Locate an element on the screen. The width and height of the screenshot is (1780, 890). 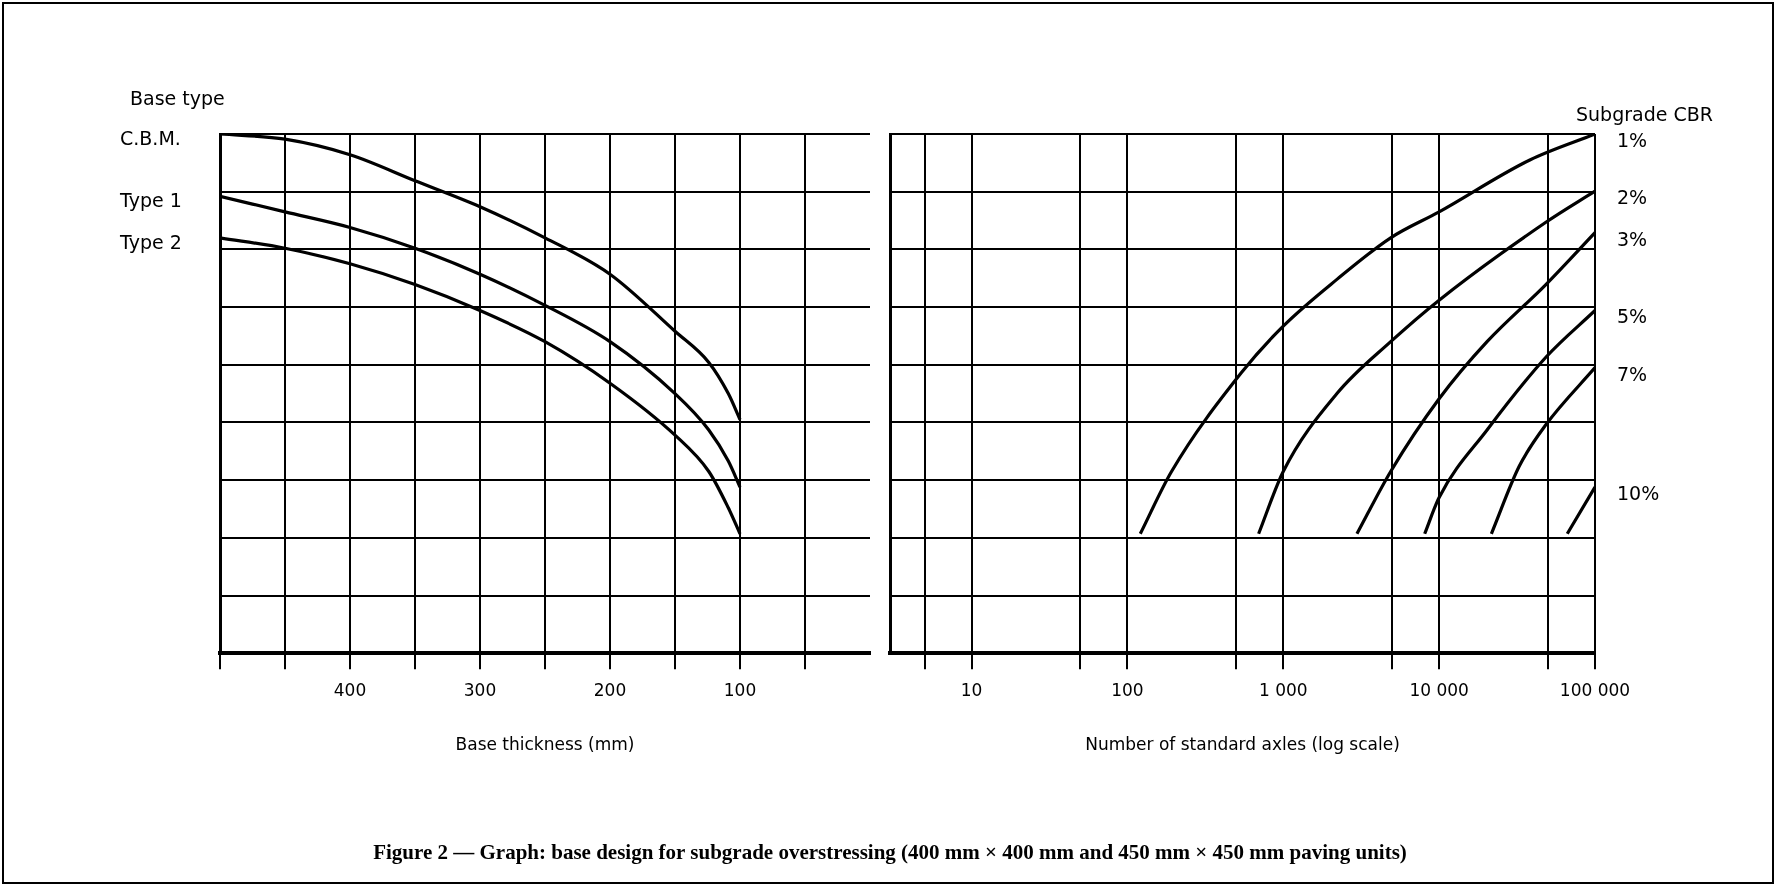
series-label: 5% is located at coordinates (1632, 316).